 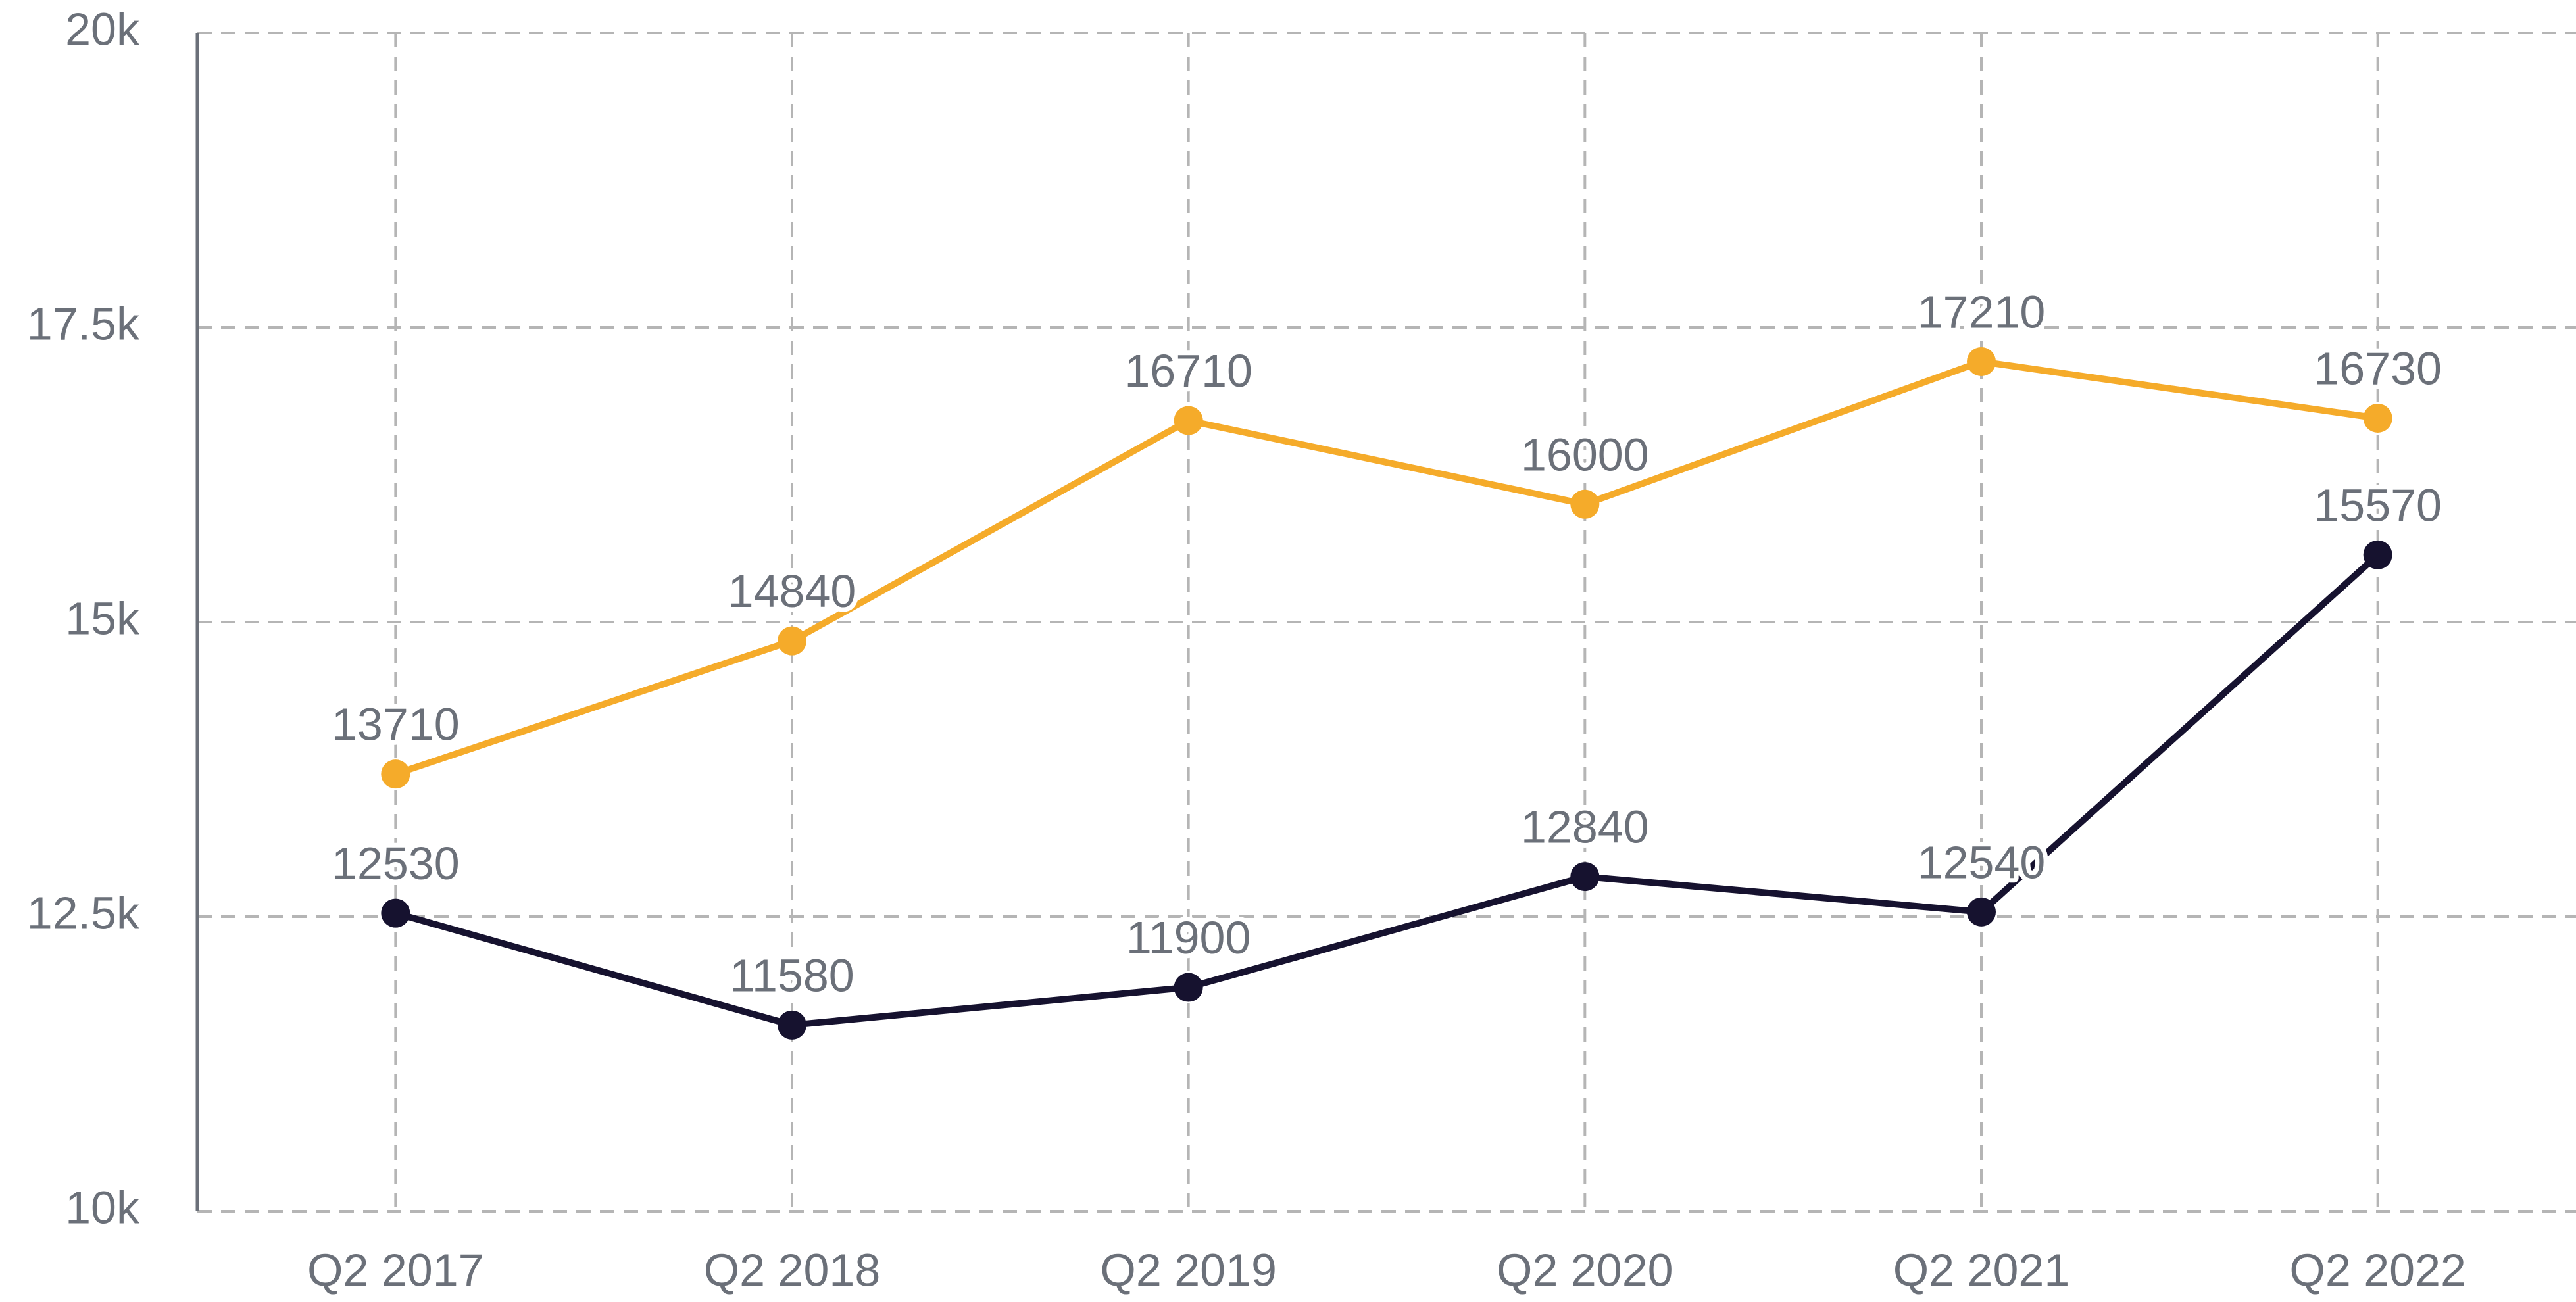 What do you see at coordinates (396, 863) in the screenshot?
I see `data-label: 12530` at bounding box center [396, 863].